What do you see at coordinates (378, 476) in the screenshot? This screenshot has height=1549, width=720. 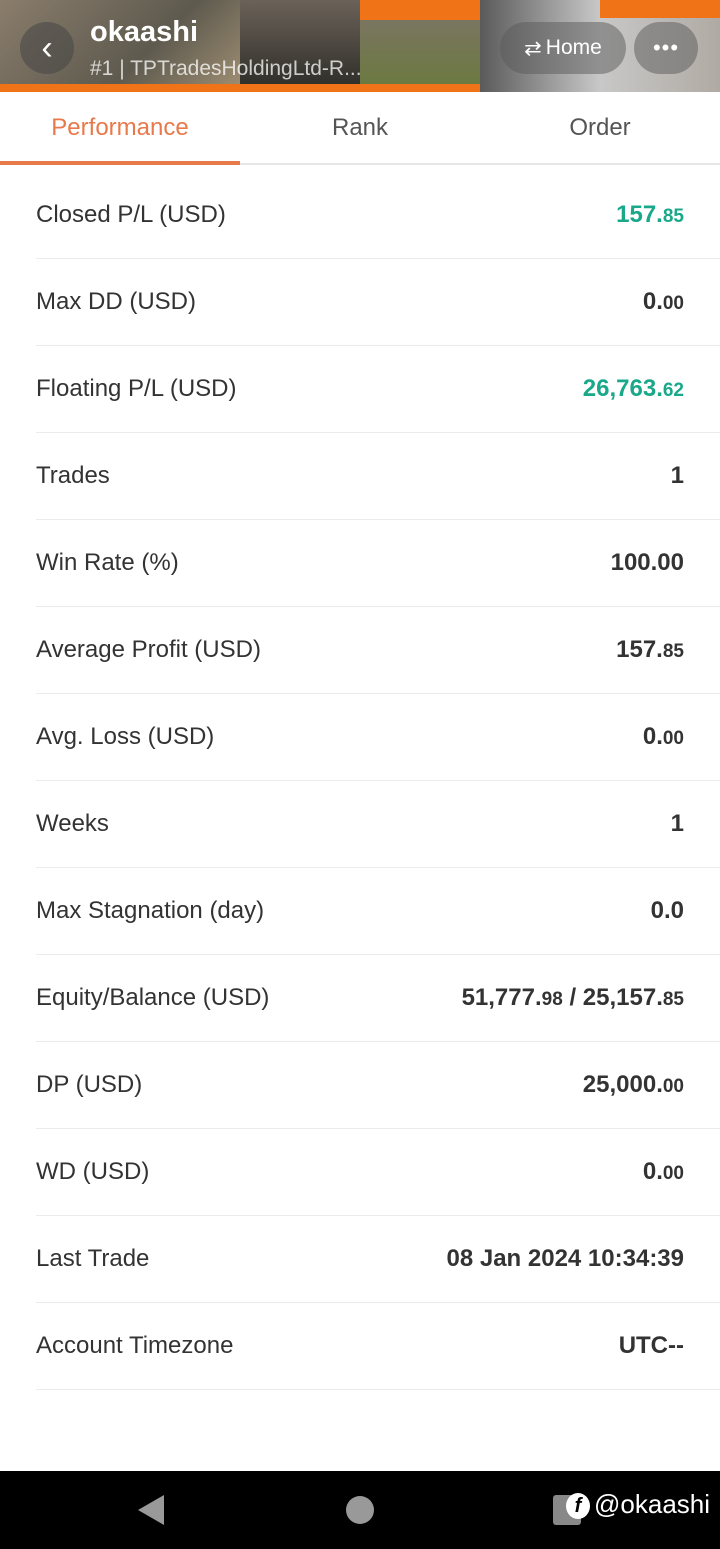 I see `stat-row: Trades 1` at bounding box center [378, 476].